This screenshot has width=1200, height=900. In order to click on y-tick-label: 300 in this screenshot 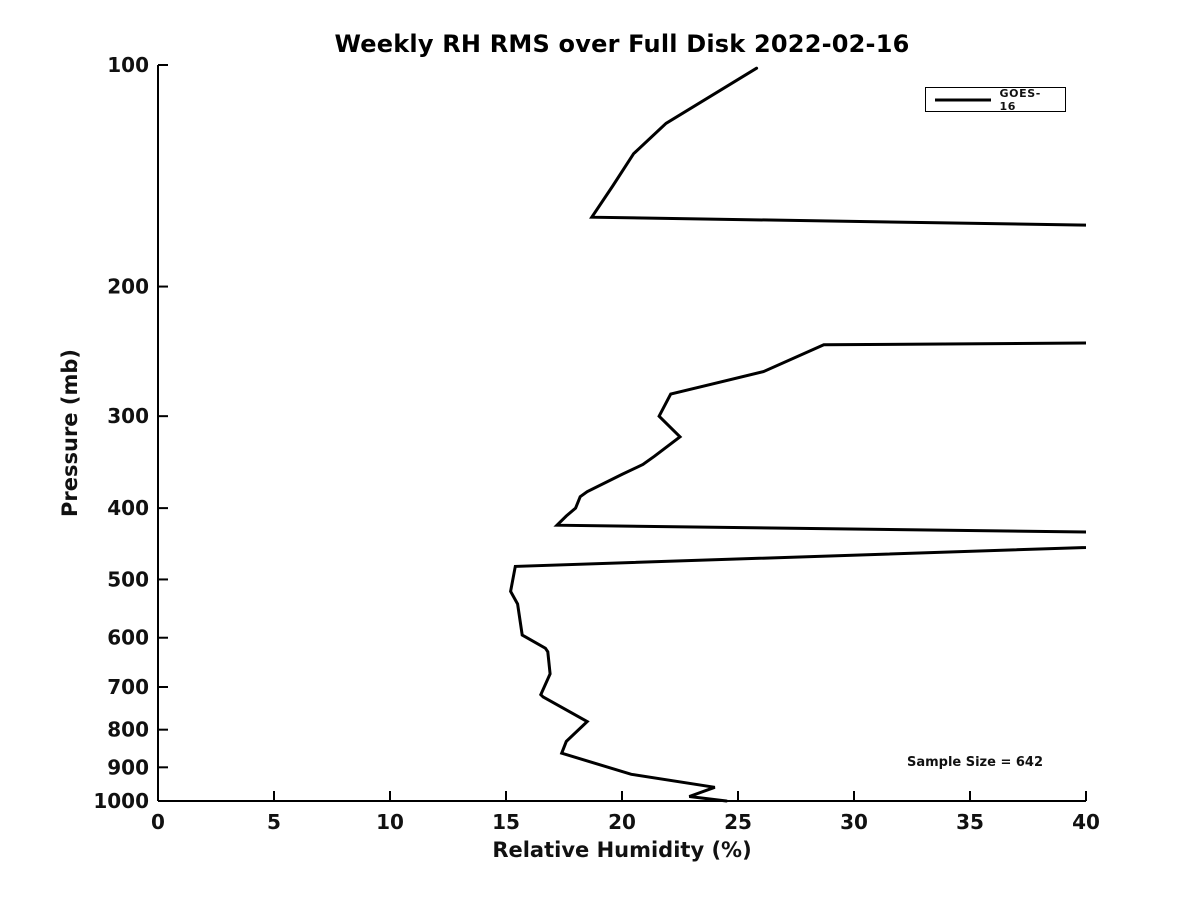, I will do `click(128, 416)`.